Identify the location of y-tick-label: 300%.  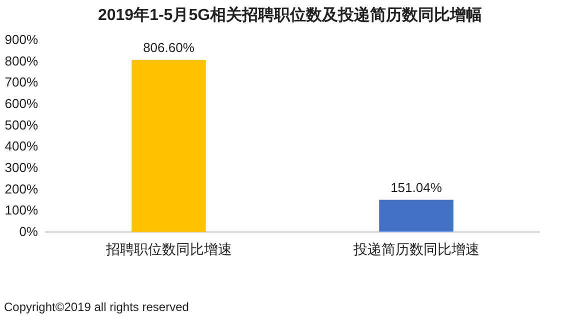
(21, 167).